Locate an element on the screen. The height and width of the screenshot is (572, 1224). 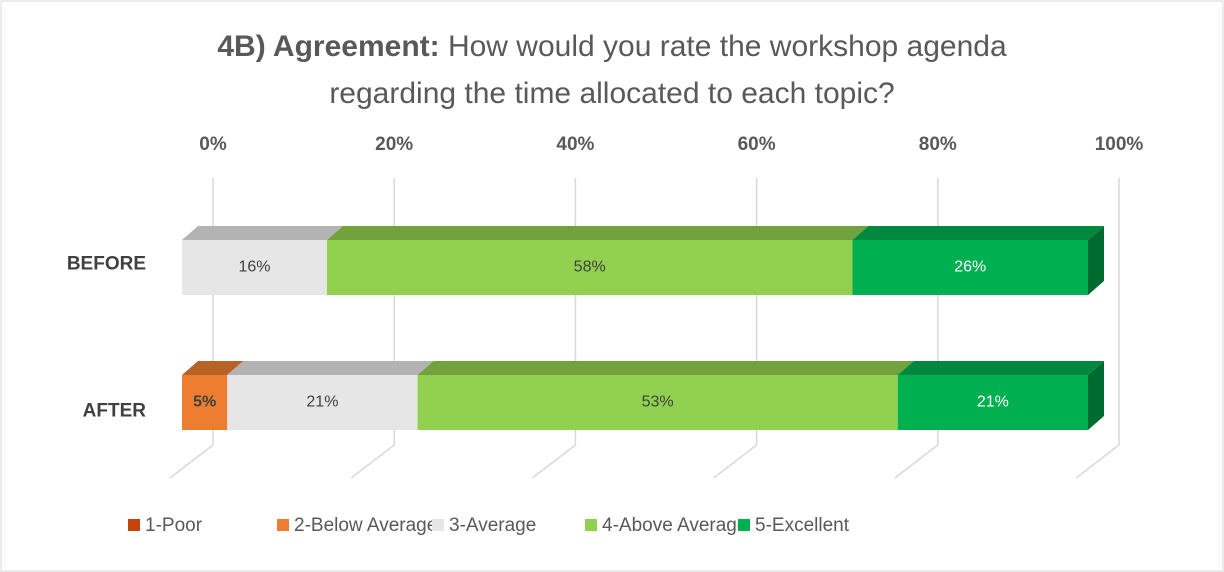
legend-label: 5-Excellent is located at coordinates (802, 525).